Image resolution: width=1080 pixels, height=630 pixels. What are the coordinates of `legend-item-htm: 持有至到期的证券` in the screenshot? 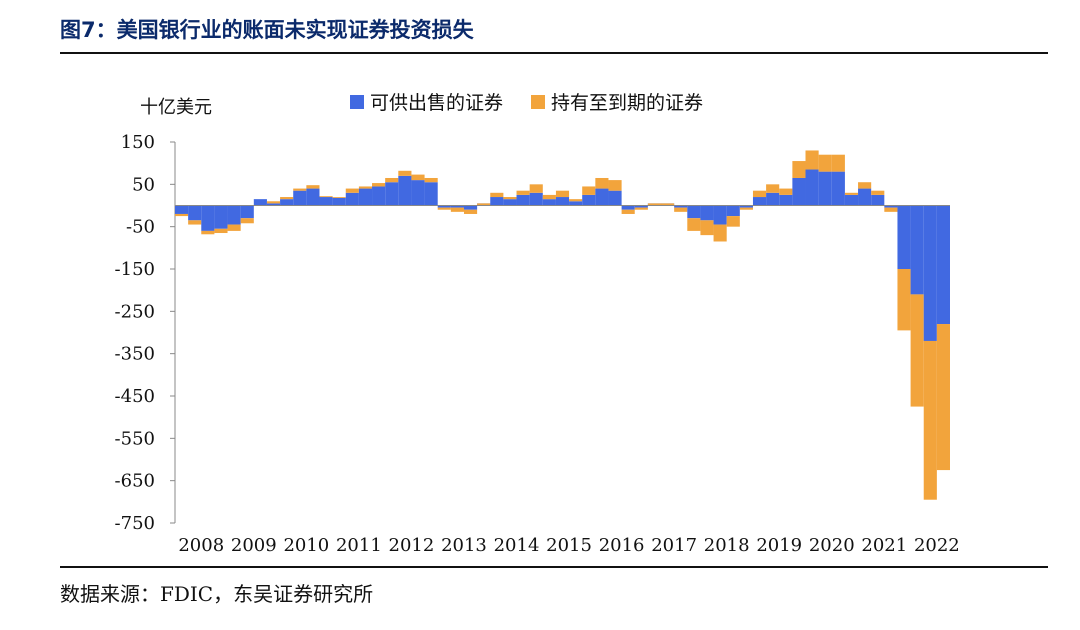 It's located at (617, 101).